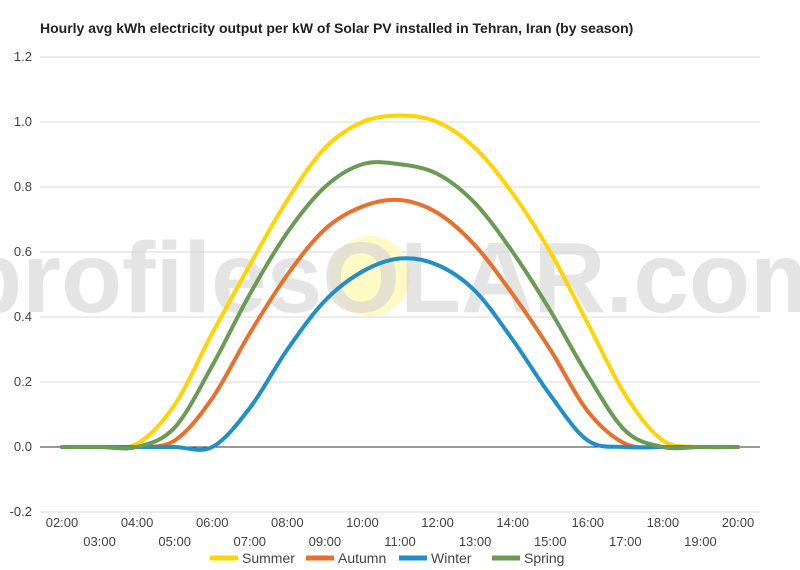  I want to click on legend-label-summer: Summer, so click(268, 558).